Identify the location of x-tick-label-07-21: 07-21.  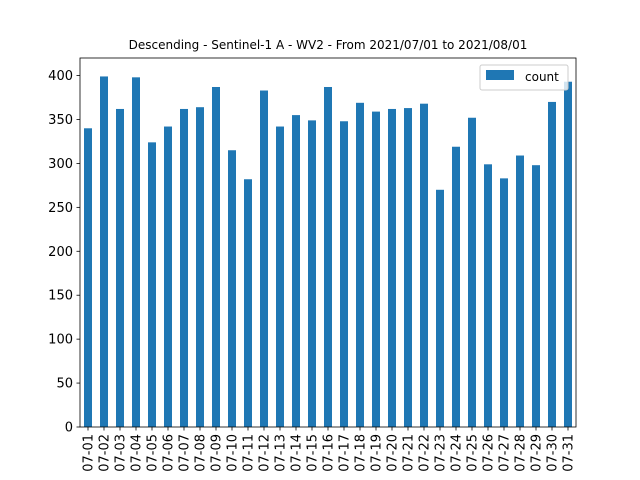
(409, 453).